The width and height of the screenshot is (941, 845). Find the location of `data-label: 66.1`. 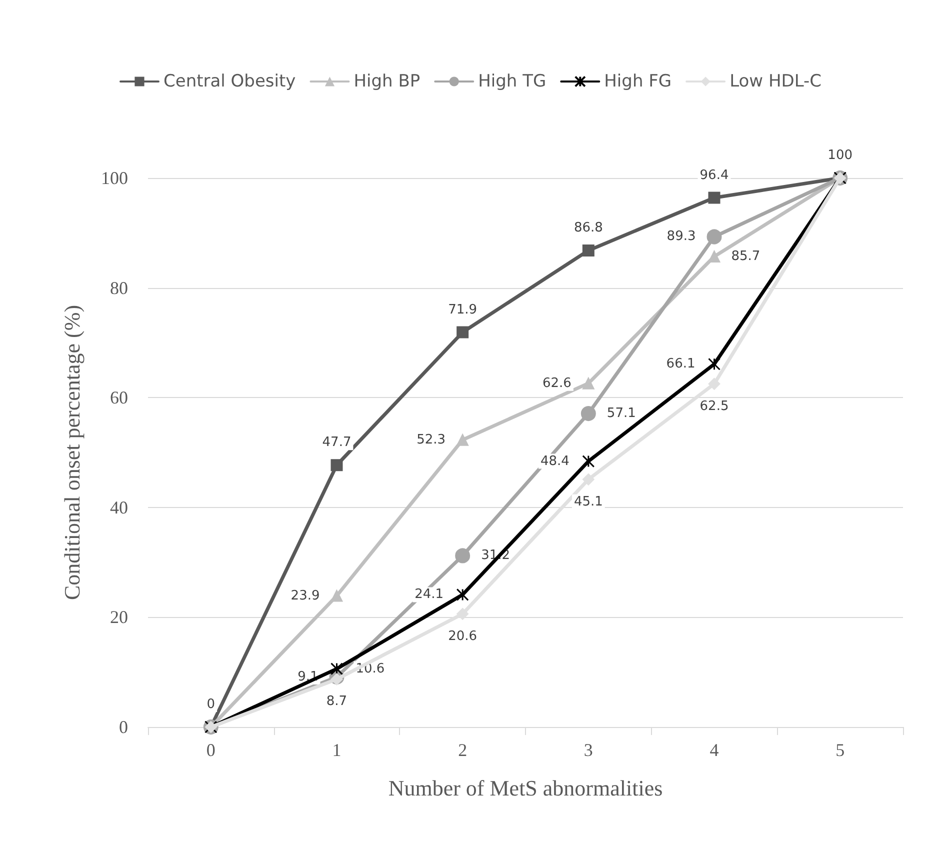

data-label: 66.1 is located at coordinates (681, 364).